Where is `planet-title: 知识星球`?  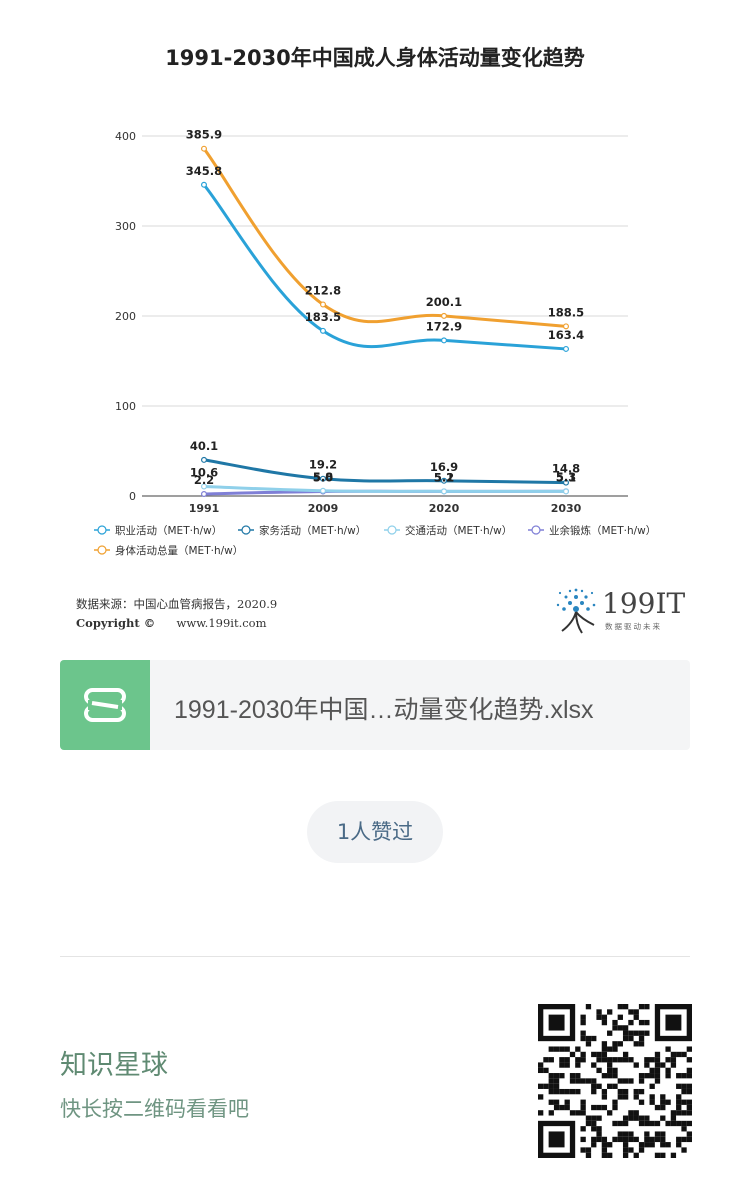 planet-title: 知识星球 is located at coordinates (114, 1065).